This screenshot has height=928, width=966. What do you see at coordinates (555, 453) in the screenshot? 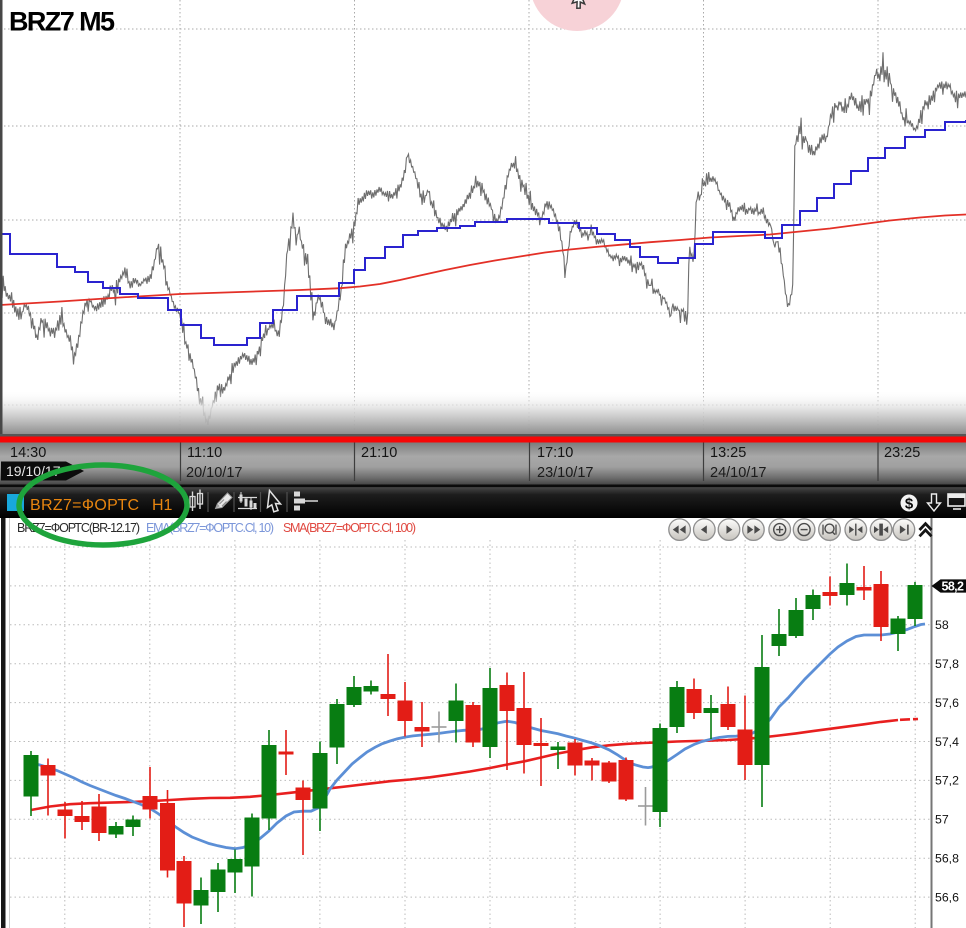
I see `svg-text: 17:10` at bounding box center [555, 453].